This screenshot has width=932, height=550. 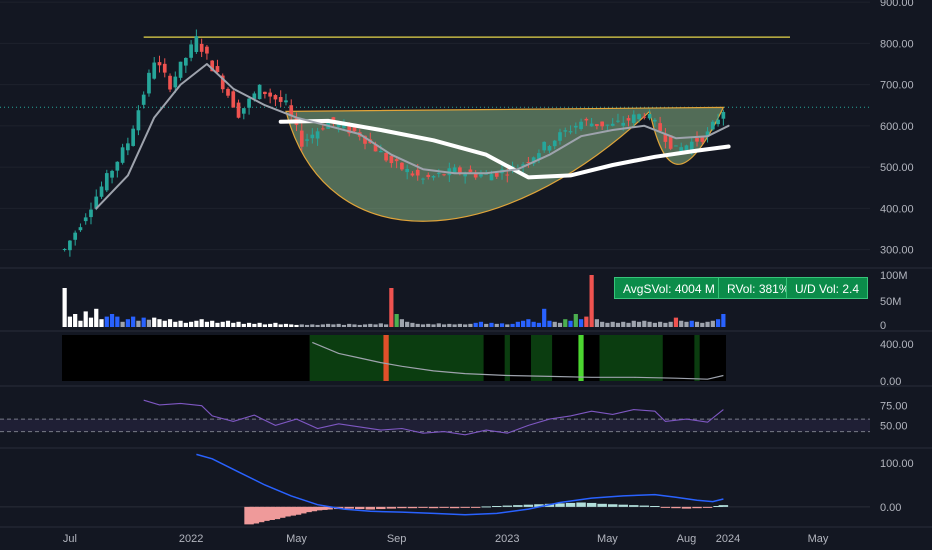 I want to click on avg-volume-label: AvgSVol:, so click(x=647, y=289).